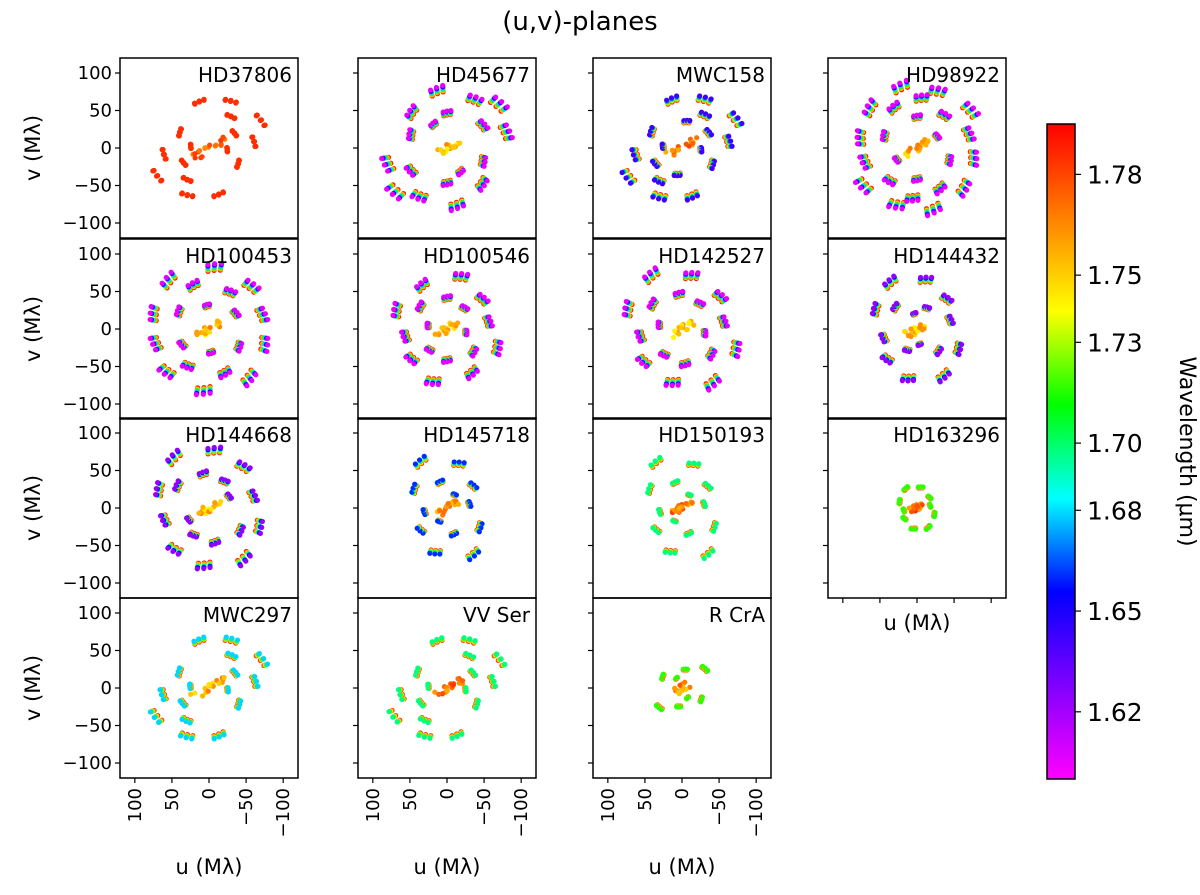 The image size is (1200, 895). What do you see at coordinates (135, 805) in the screenshot?
I see `x-tick-label: 100` at bounding box center [135, 805].